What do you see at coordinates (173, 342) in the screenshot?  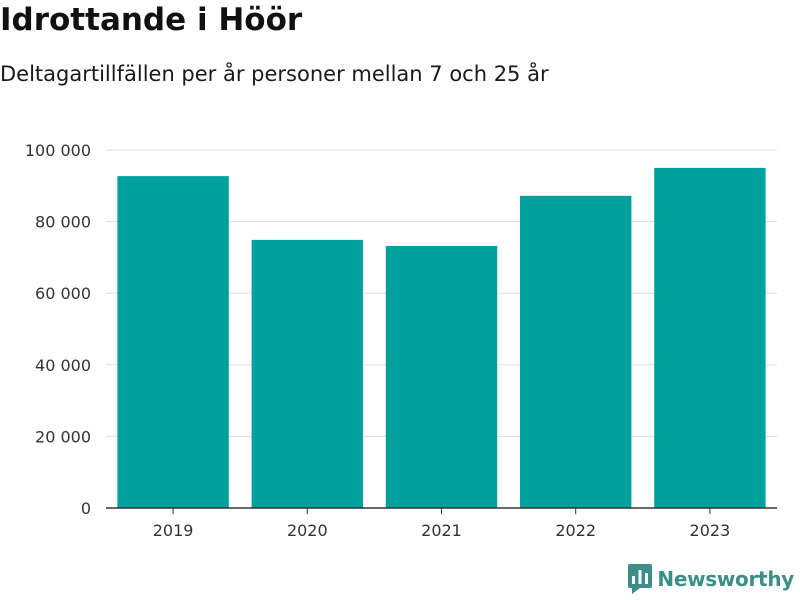 I see `bar-2019` at bounding box center [173, 342].